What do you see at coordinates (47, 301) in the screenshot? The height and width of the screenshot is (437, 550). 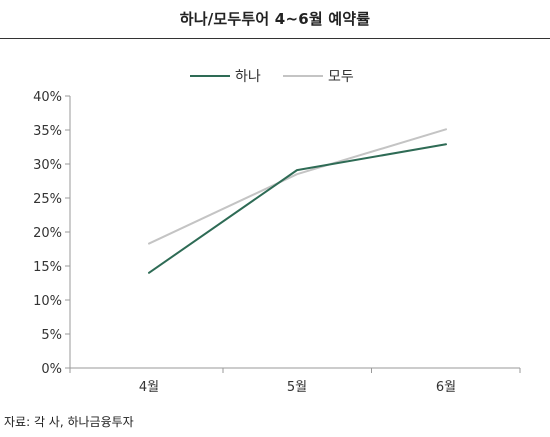 I see `y-tick-label: 10%` at bounding box center [47, 301].